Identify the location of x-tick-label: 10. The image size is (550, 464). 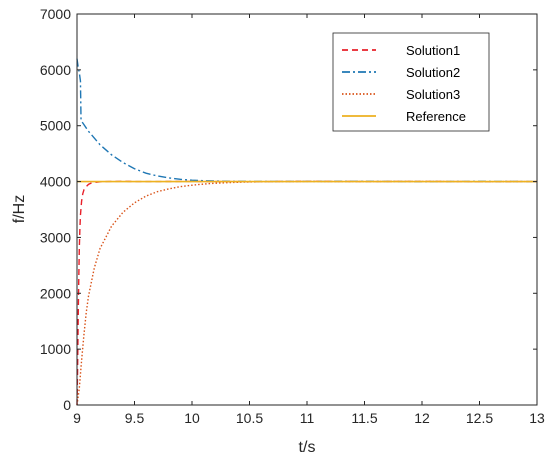
(192, 418).